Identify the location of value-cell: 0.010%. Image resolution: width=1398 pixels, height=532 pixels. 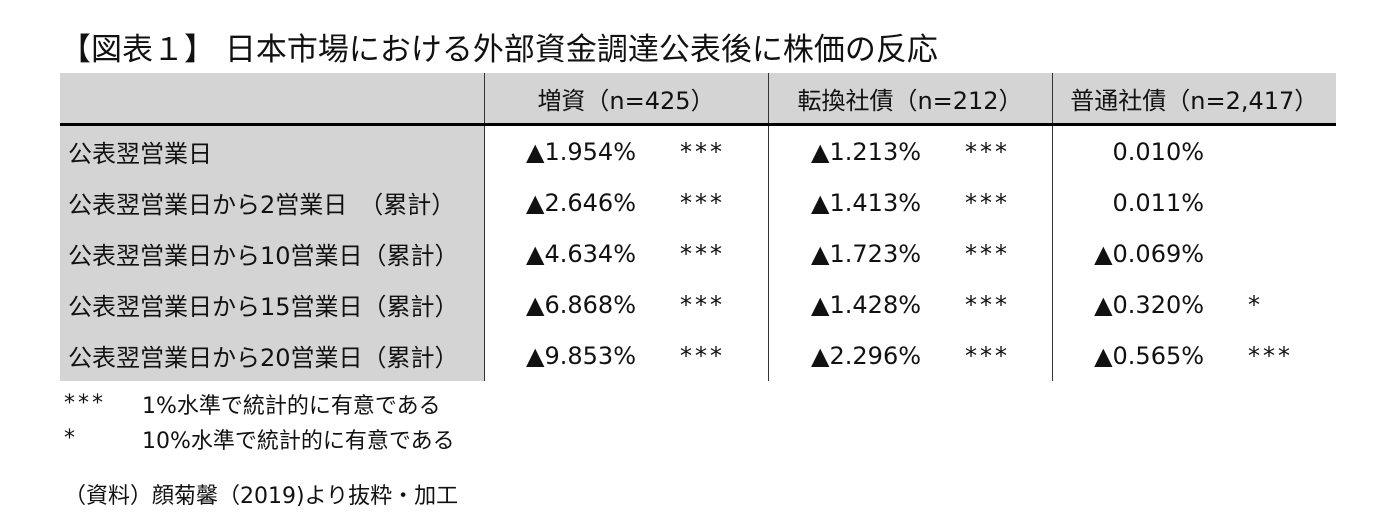
(1147, 150).